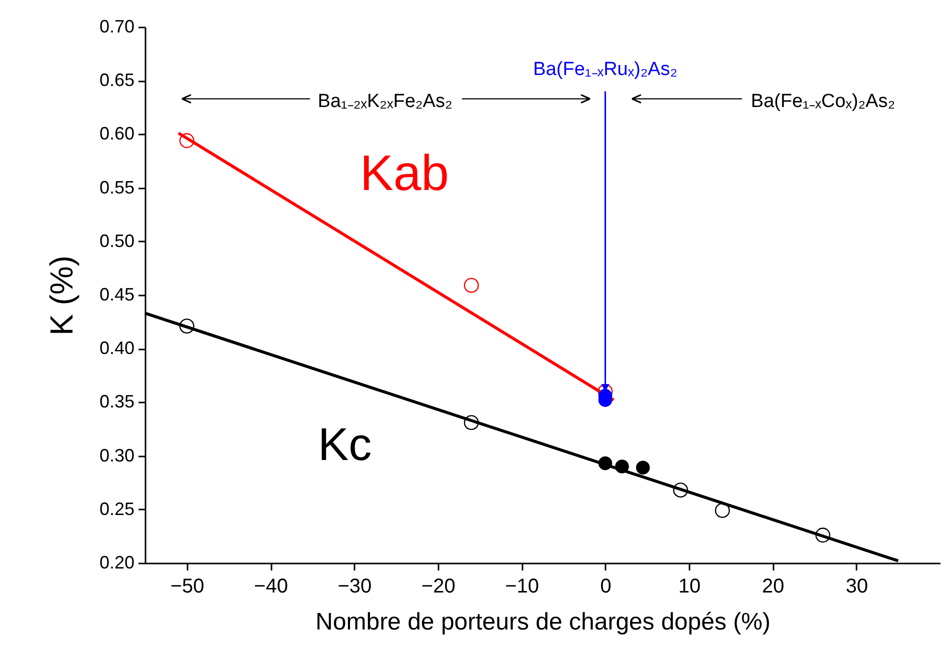  What do you see at coordinates (116, 402) in the screenshot?
I see `y-tick-label: 0.35` at bounding box center [116, 402].